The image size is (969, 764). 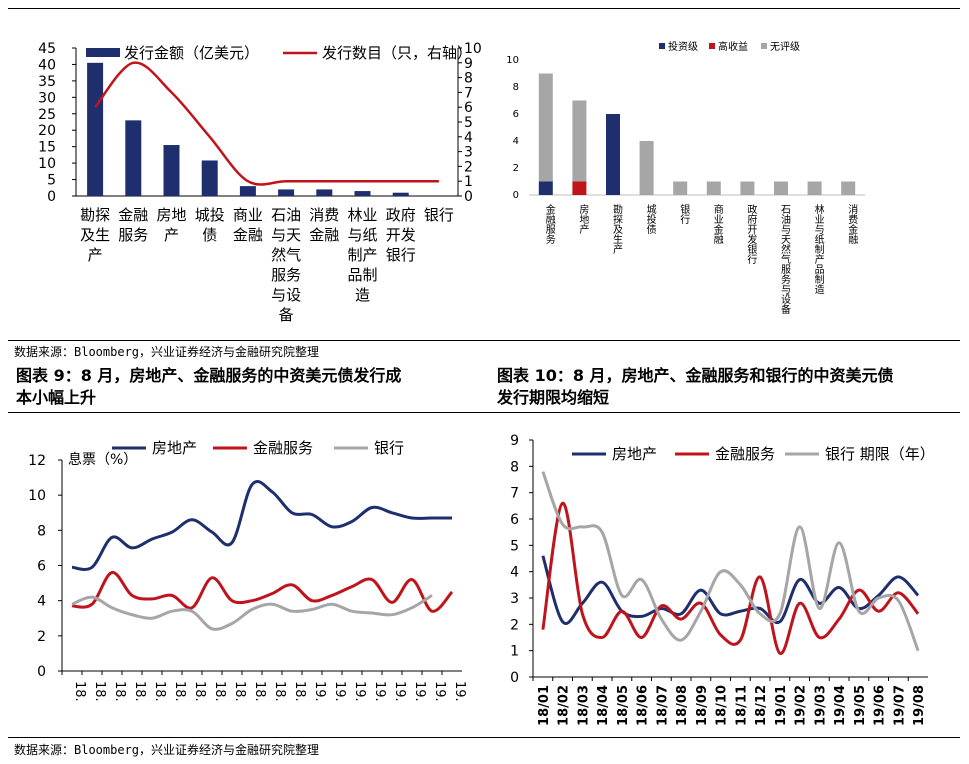 I want to click on right-tick-label: 3, so click(x=468, y=153).